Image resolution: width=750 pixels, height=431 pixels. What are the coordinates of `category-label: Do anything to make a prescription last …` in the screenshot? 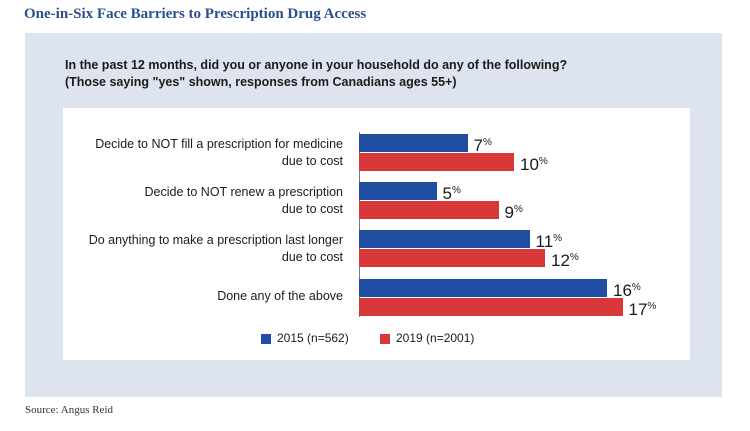 It's located at (216, 249).